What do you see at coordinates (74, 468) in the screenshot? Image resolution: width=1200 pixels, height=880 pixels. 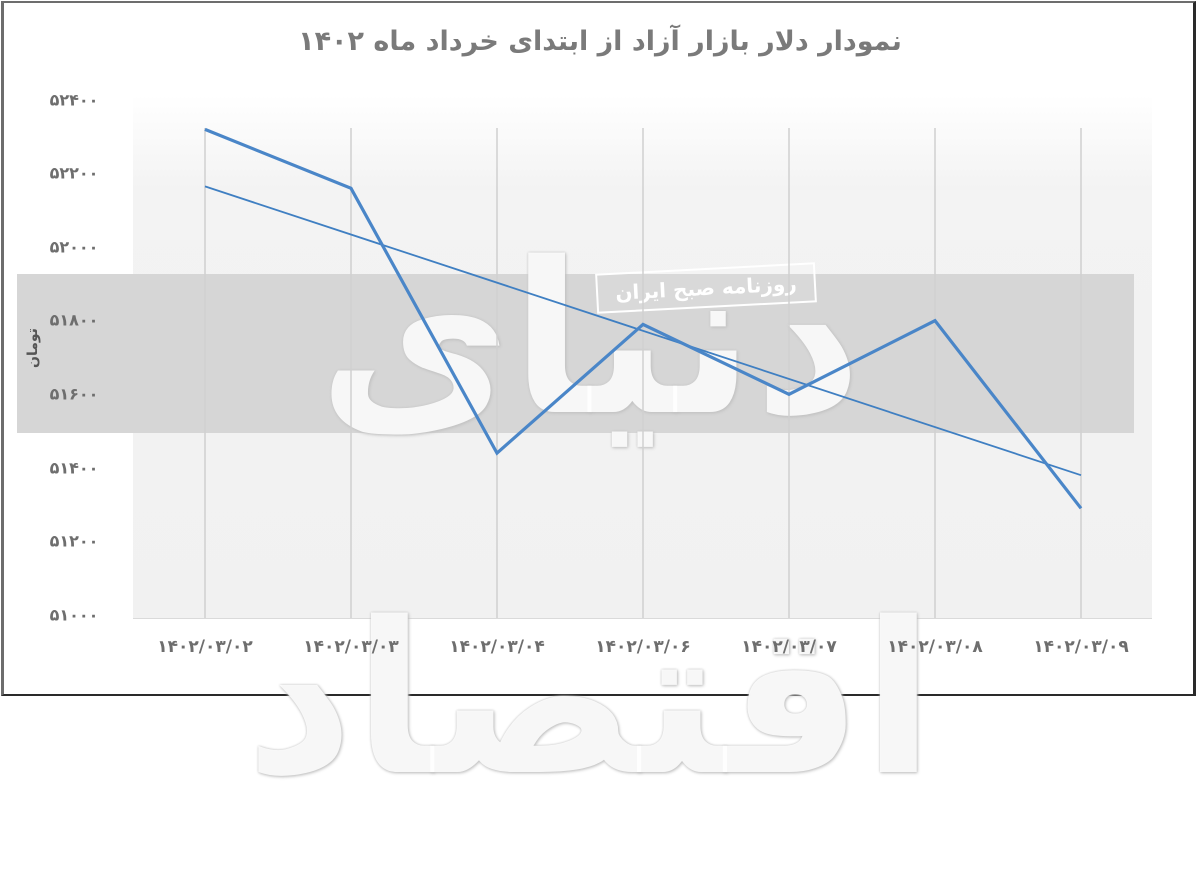 I see `y-tick: ۵۱۴۰۰` at bounding box center [74, 468].